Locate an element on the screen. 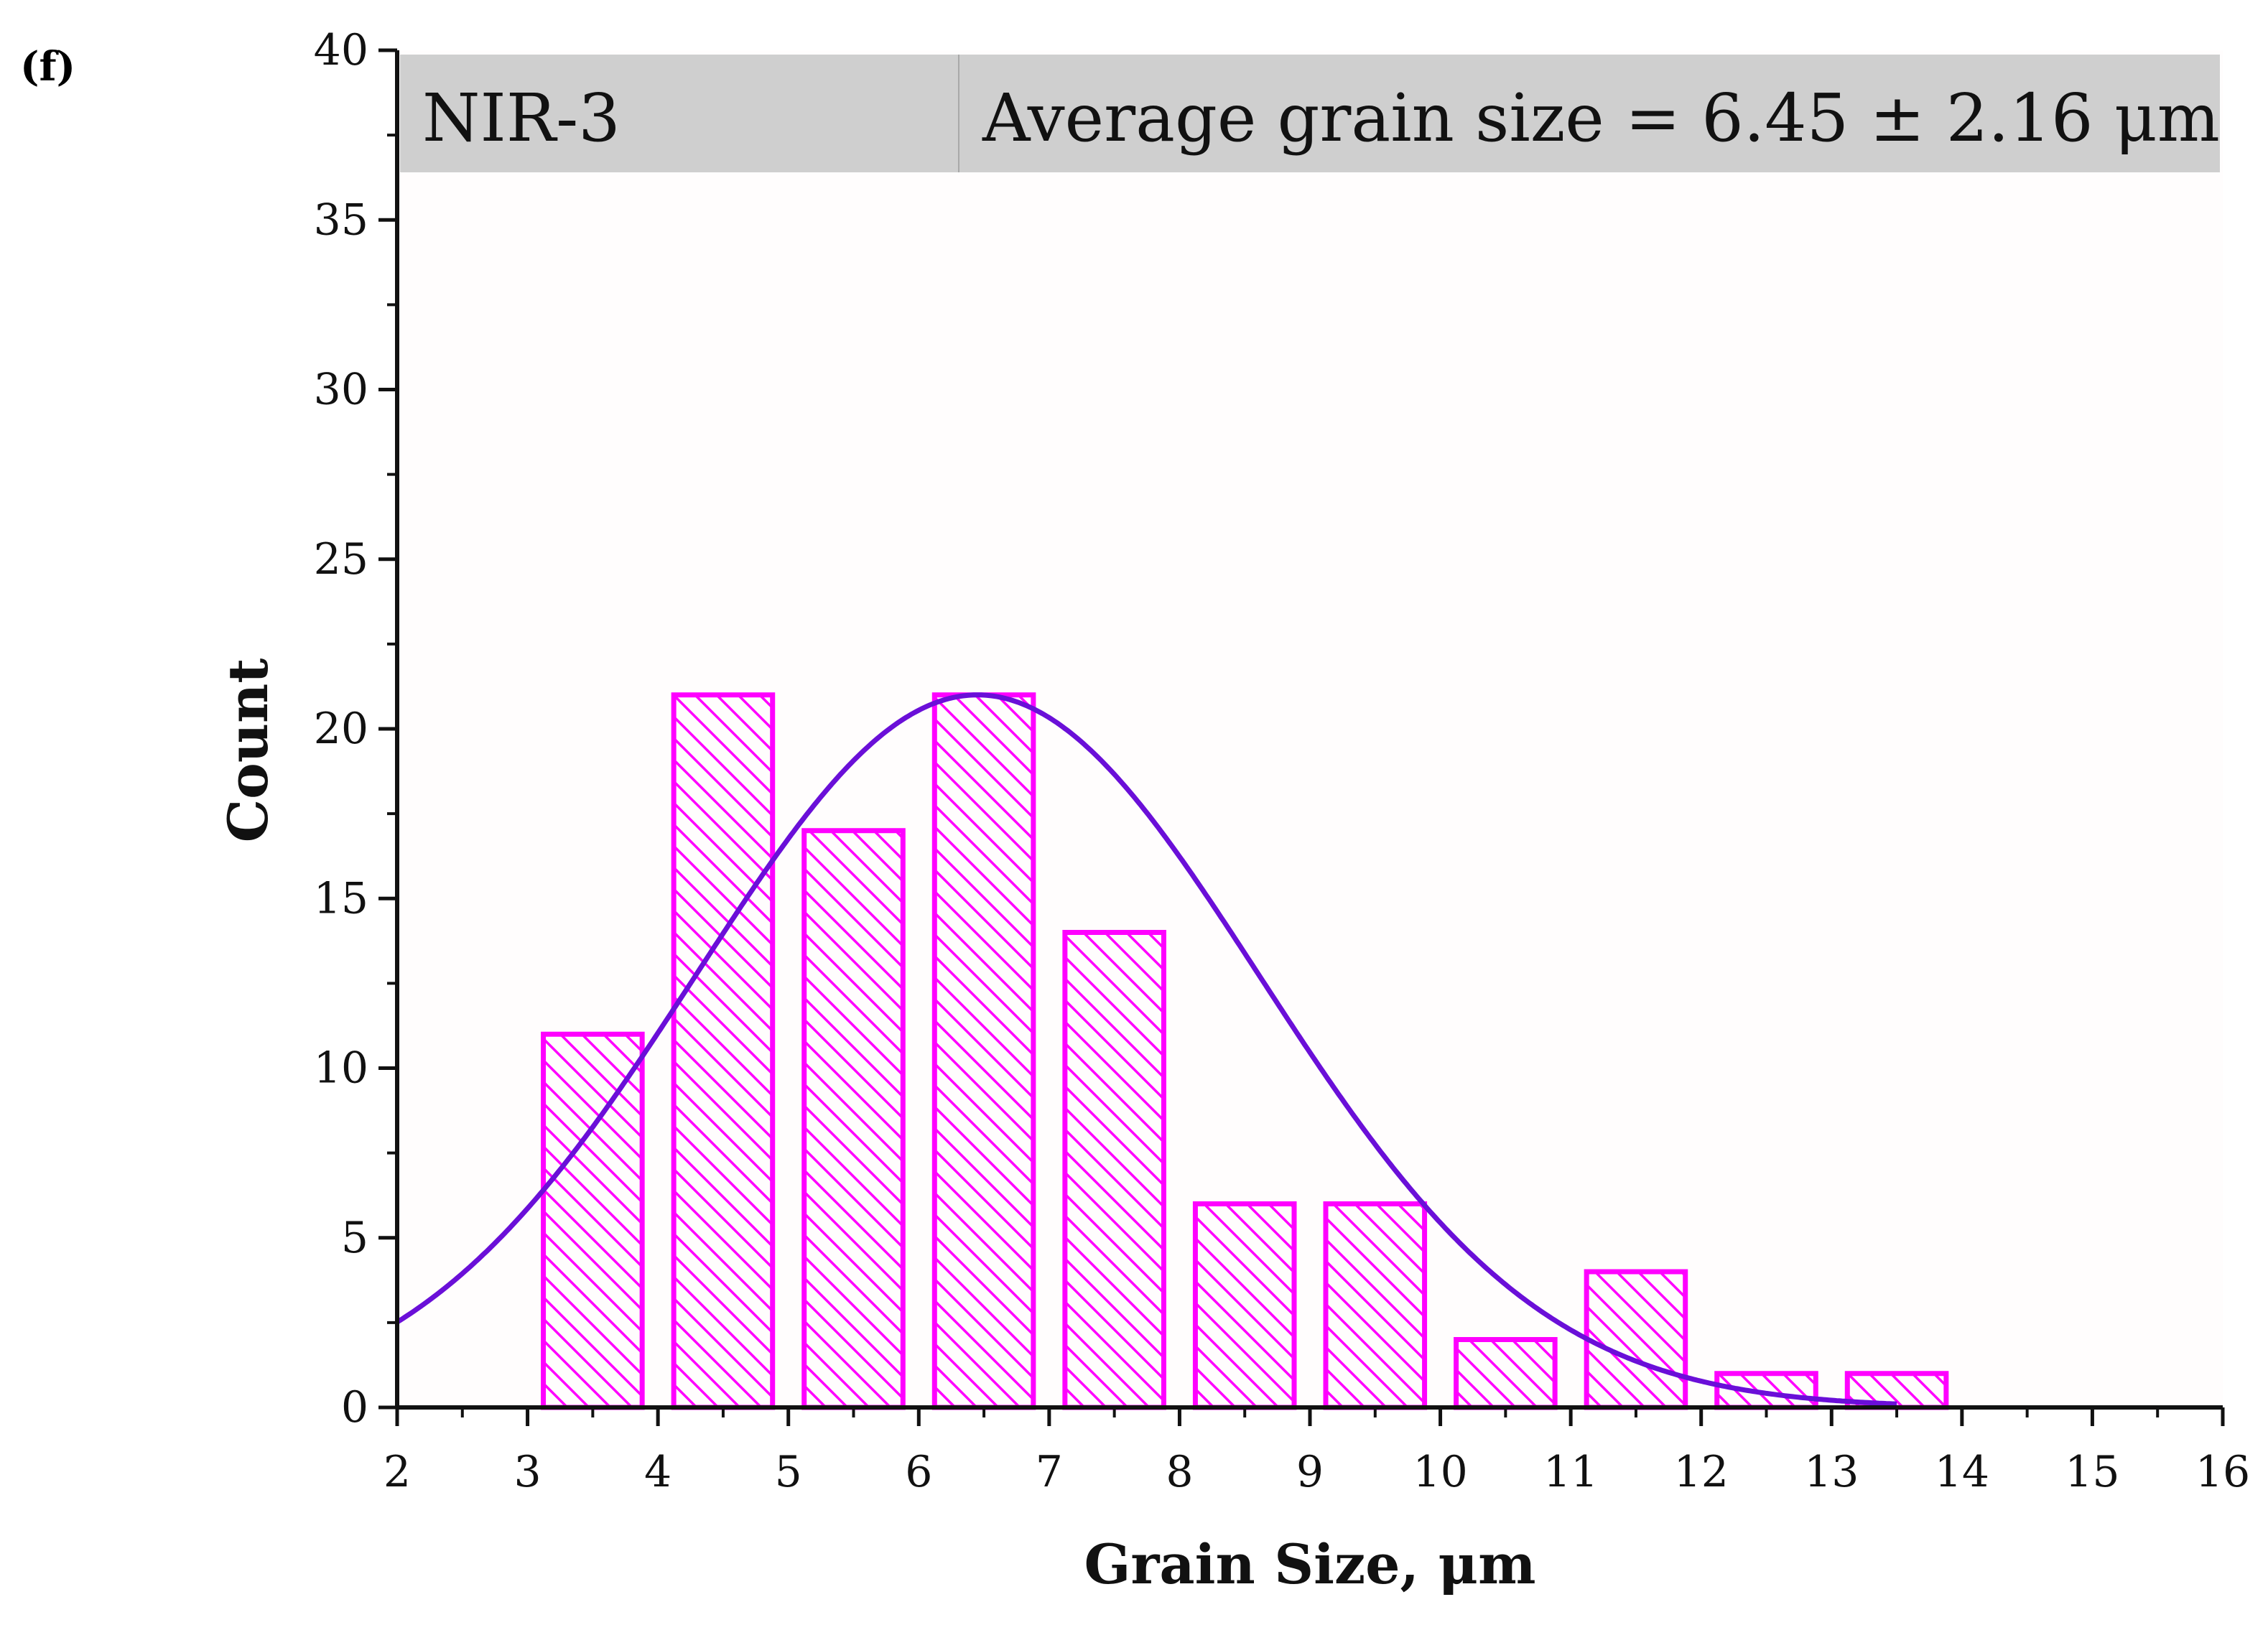 The image size is (2268, 1625). sample-label: NIR-3 is located at coordinates (521, 118).